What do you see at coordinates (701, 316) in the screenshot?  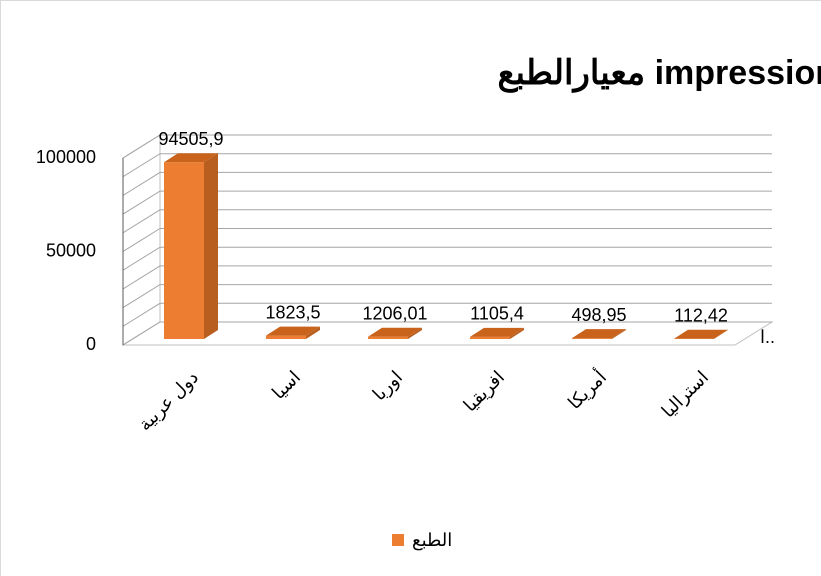 I see `value-label: 112,42` at bounding box center [701, 316].